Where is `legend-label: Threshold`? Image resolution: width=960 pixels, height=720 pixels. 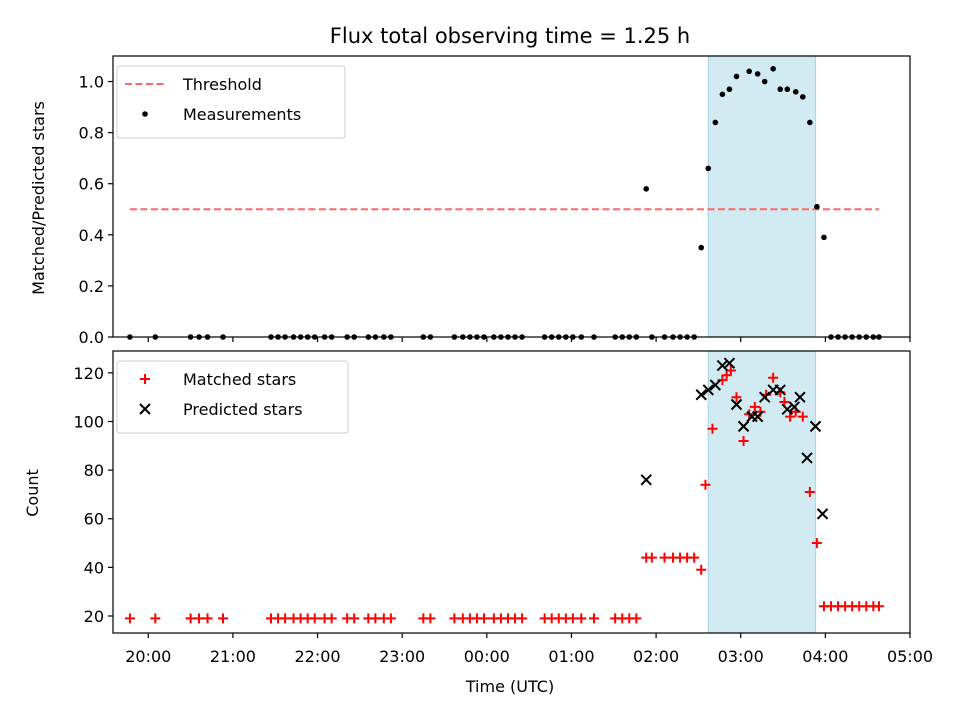
legend-label: Threshold is located at coordinates (222, 84).